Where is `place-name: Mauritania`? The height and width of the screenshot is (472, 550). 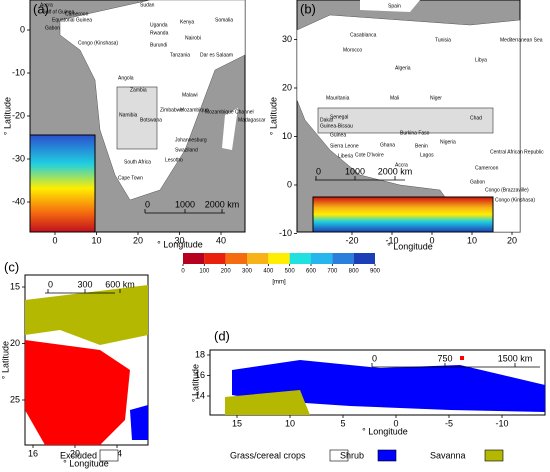
place-name: Mauritania is located at coordinates (338, 98).